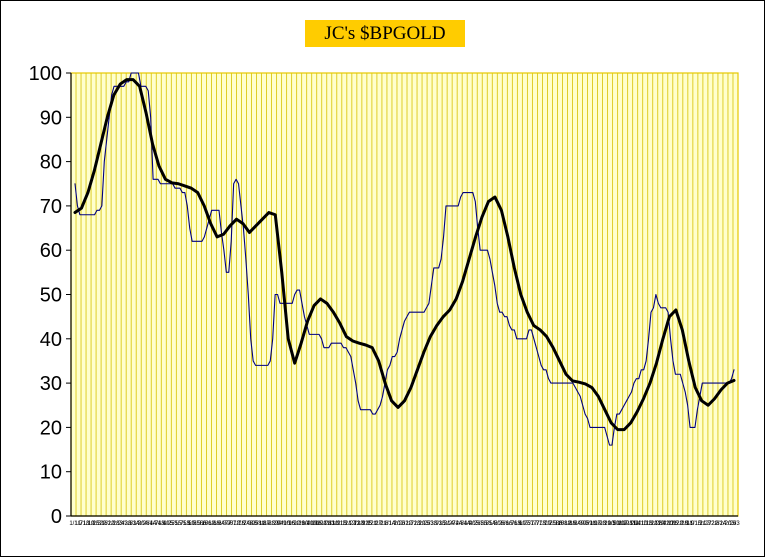 This screenshot has height=557, width=765. Describe the element at coordinates (480, 524) in the screenshot. I see `x-tick-label: 5/2` at that location.